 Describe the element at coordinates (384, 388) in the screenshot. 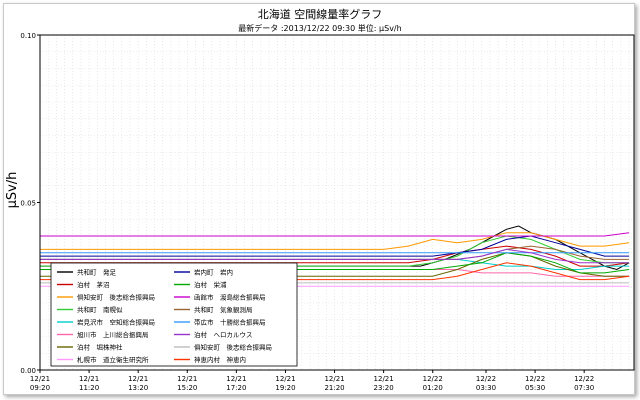

I see `x-tick-label-time: 23:20` at that location.